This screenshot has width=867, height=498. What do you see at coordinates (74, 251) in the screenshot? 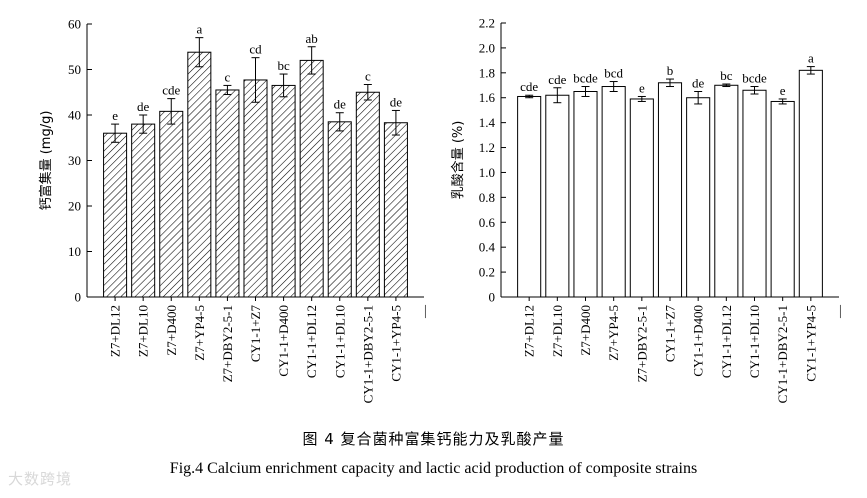
I see `y-tick-label: 10` at bounding box center [74, 251].